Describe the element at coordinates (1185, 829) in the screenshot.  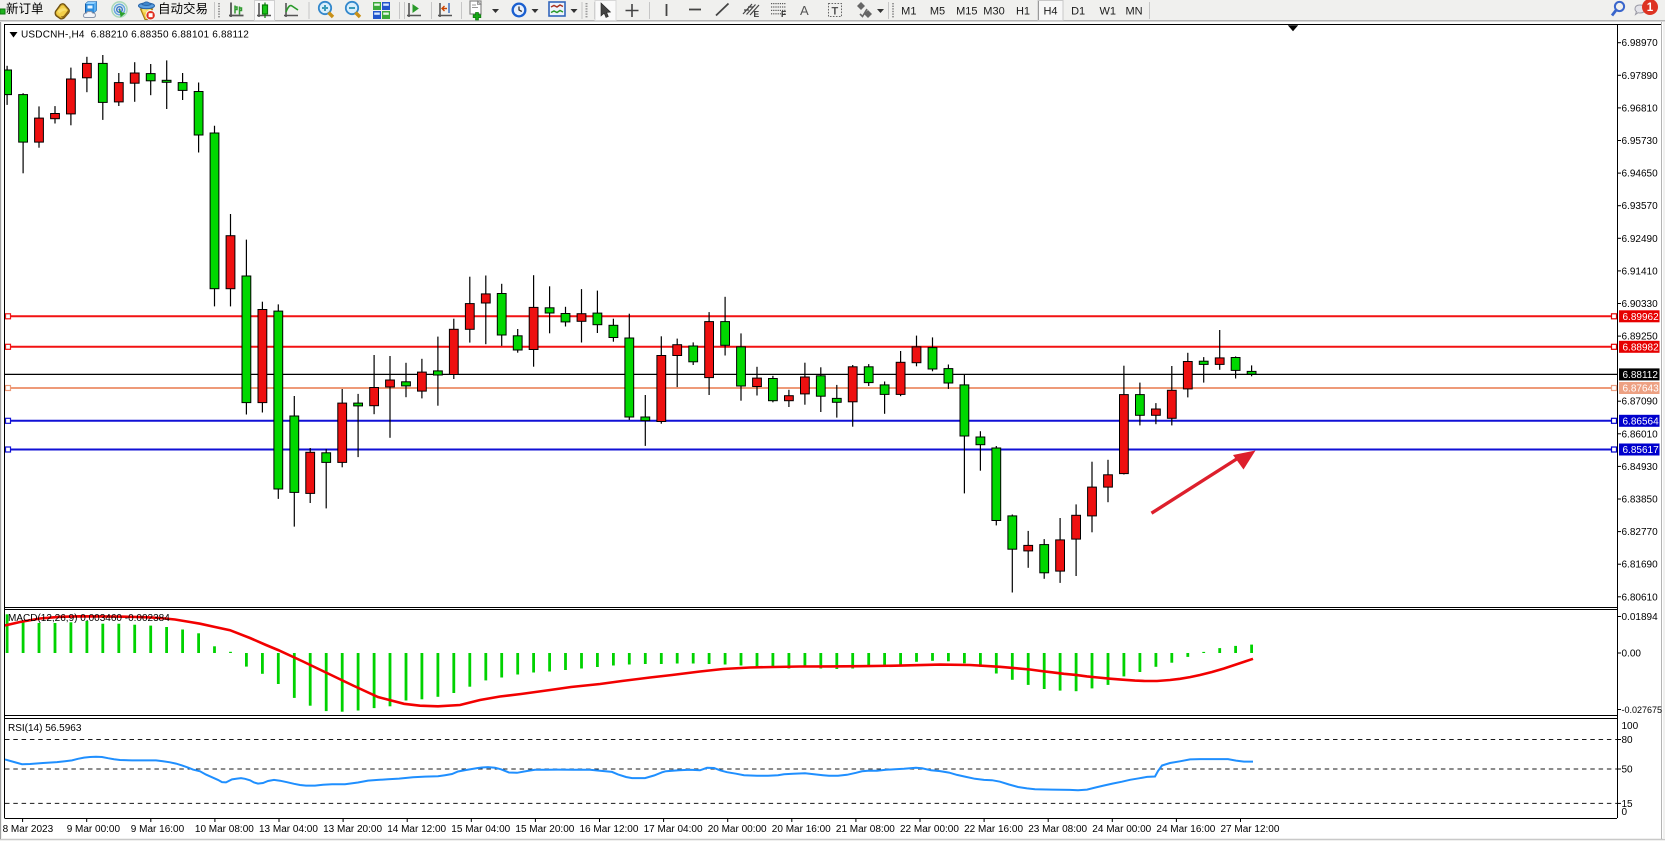
I see `svg-text: 24 Mar 16:00` at that location.